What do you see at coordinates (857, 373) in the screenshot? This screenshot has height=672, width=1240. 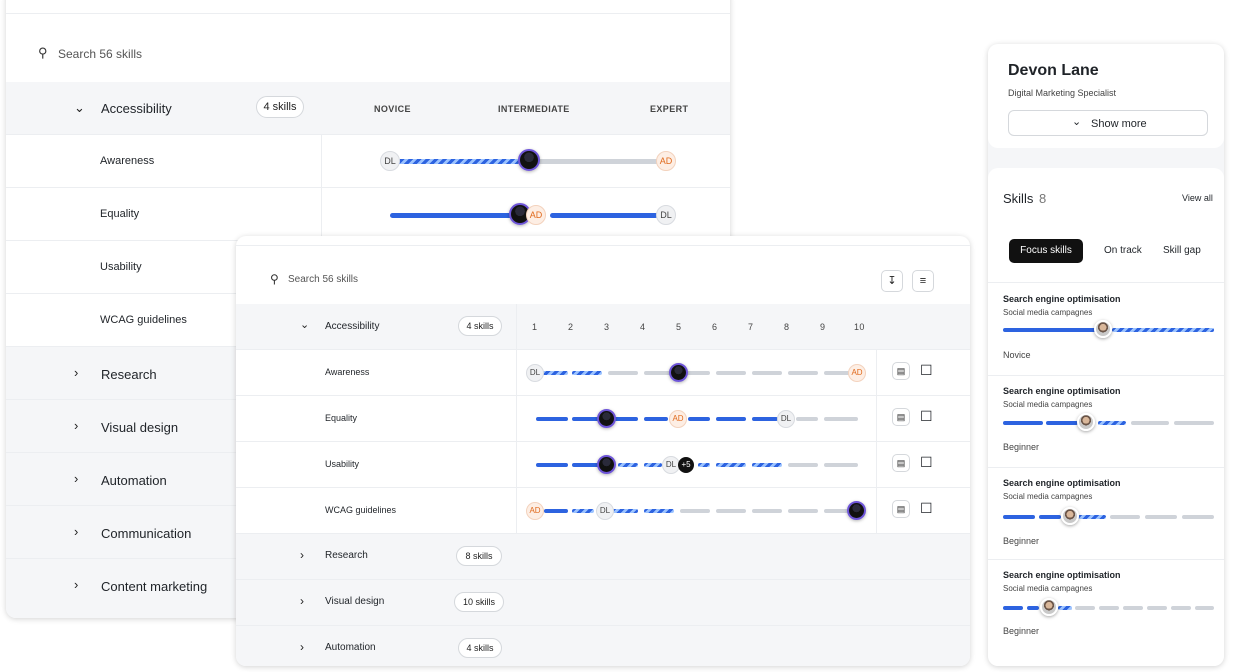 I see `ad-avatar: AD` at bounding box center [857, 373].